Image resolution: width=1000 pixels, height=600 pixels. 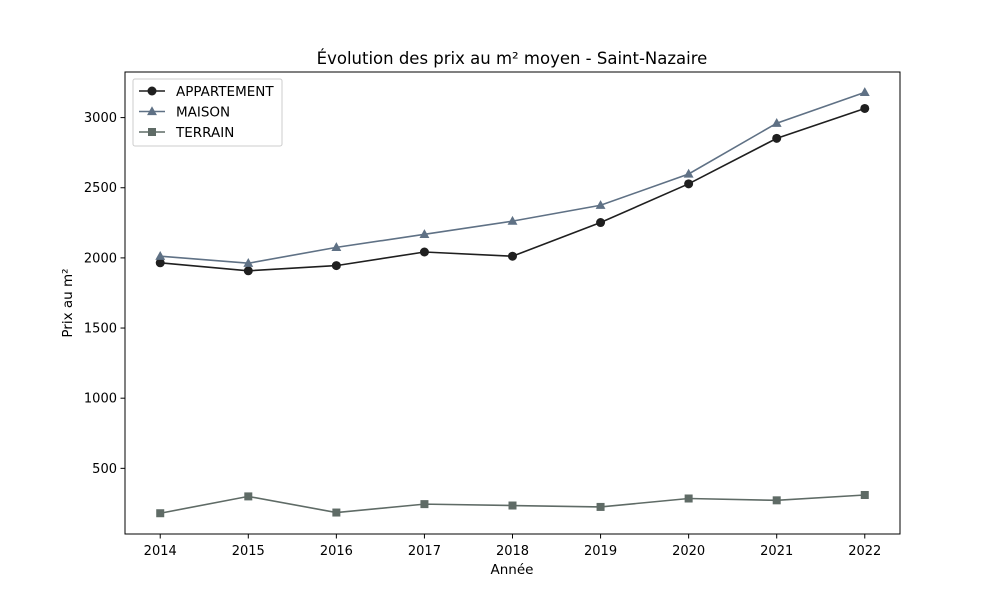 I want to click on x-tick-label: 2018, so click(x=512, y=551).